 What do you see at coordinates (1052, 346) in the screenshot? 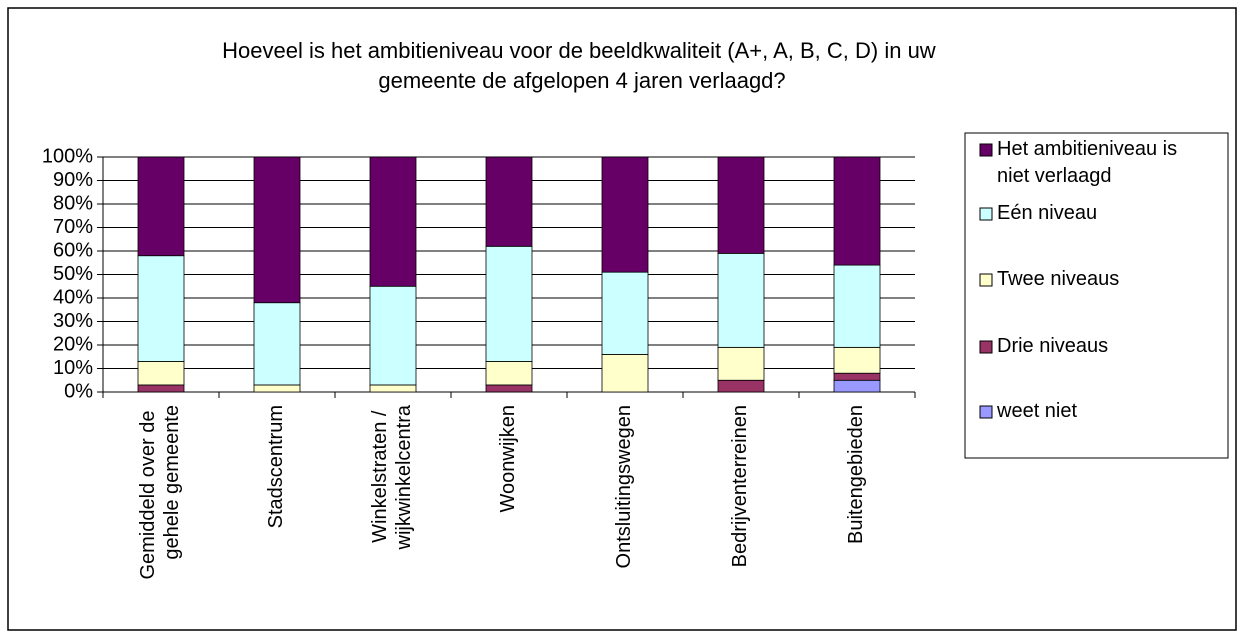
I see `legend-label: Drie niveaus` at bounding box center [1052, 346].